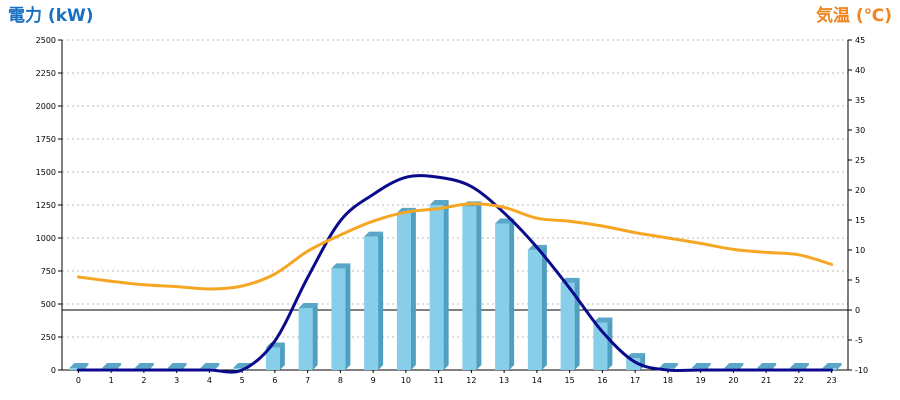 The width and height of the screenshot is (900, 400). I want to click on x-tick-label: 23, so click(832, 380).